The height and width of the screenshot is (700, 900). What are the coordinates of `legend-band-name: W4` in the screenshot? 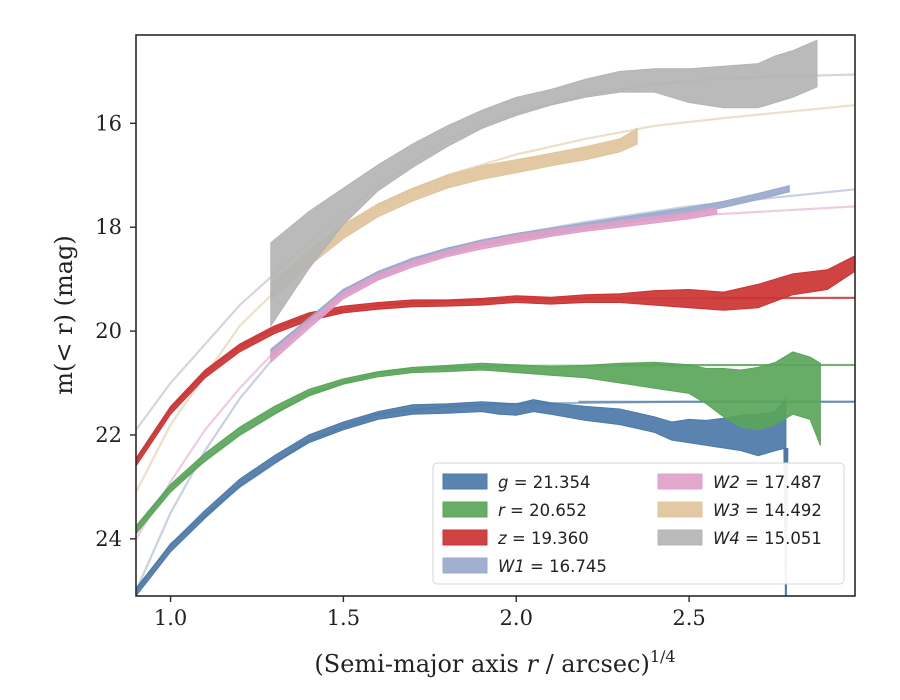 It's located at (726, 538).